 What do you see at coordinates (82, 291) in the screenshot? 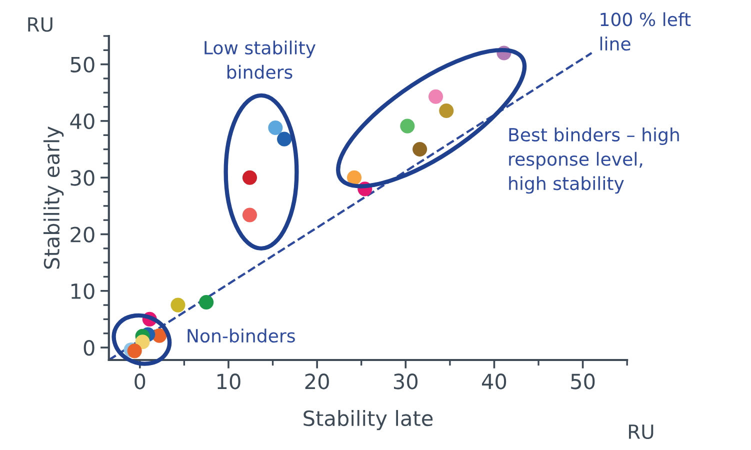
I see `y-tick-label: 10` at bounding box center [82, 291].